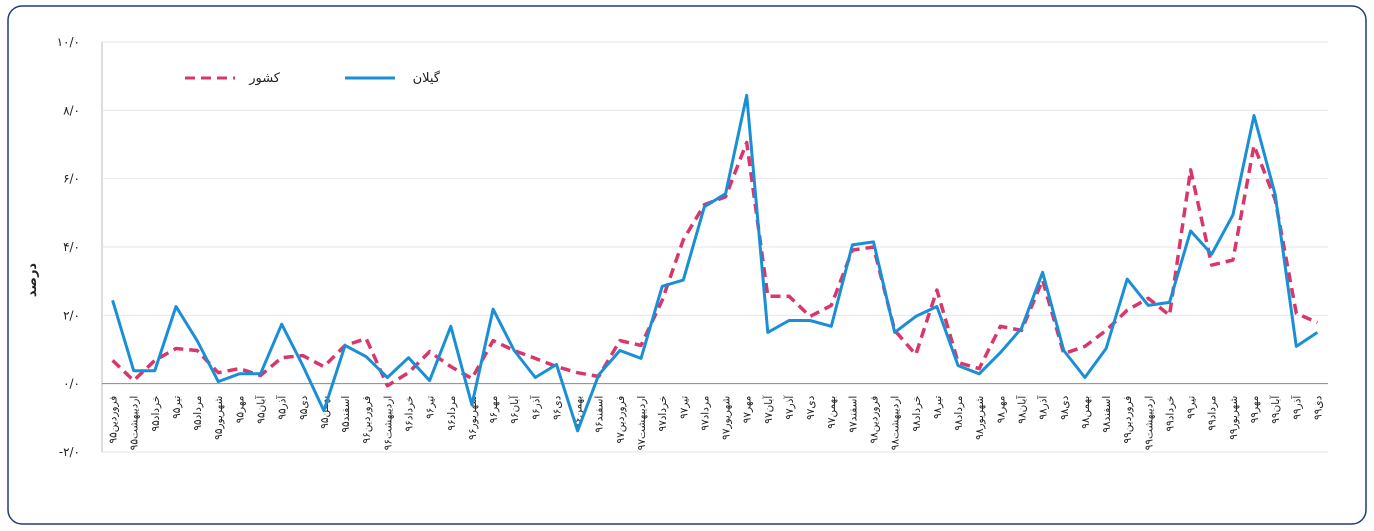  What do you see at coordinates (853, 414) in the screenshot?
I see `x-tick-label: اسفند۹۷` at bounding box center [853, 414].